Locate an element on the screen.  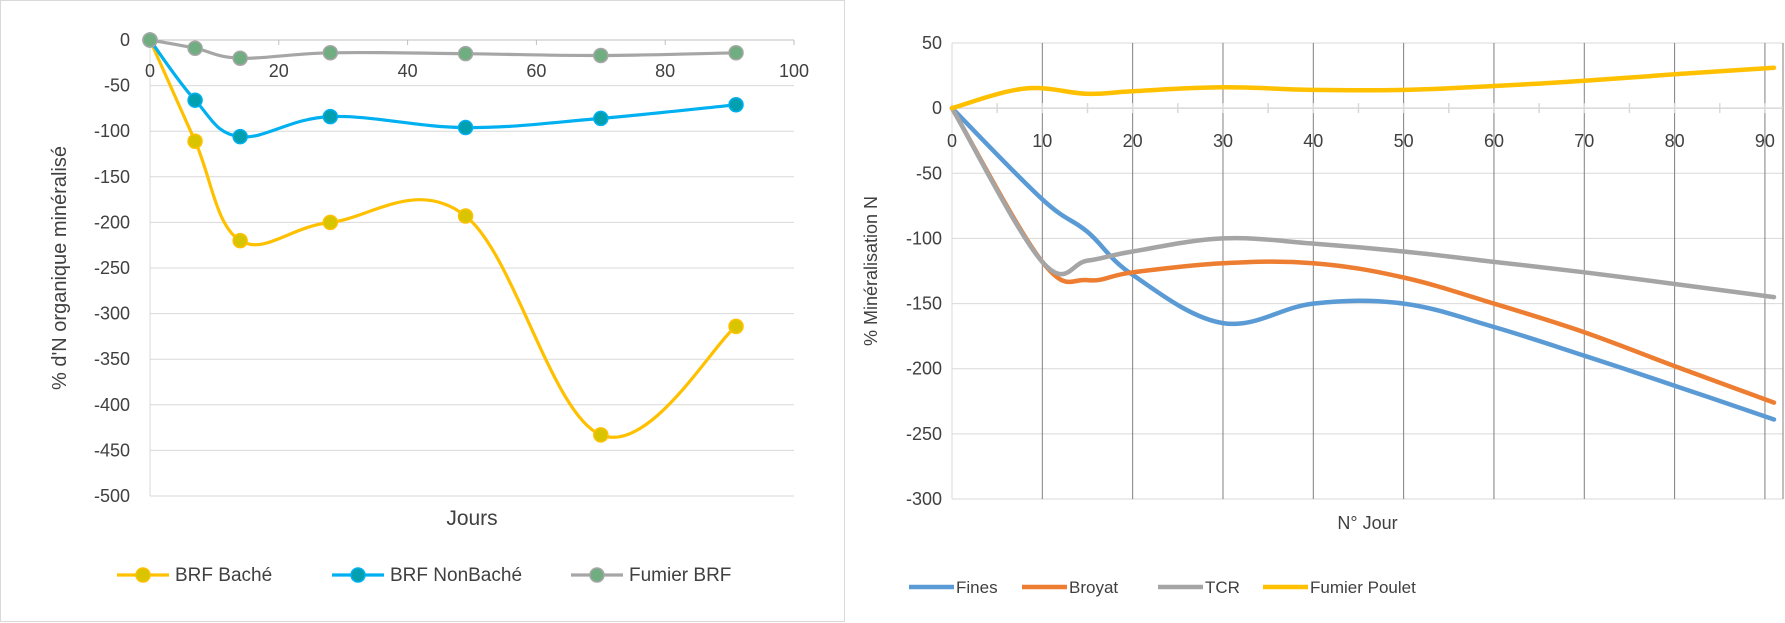
x-tick-label: 30 is located at coordinates (1223, 141).